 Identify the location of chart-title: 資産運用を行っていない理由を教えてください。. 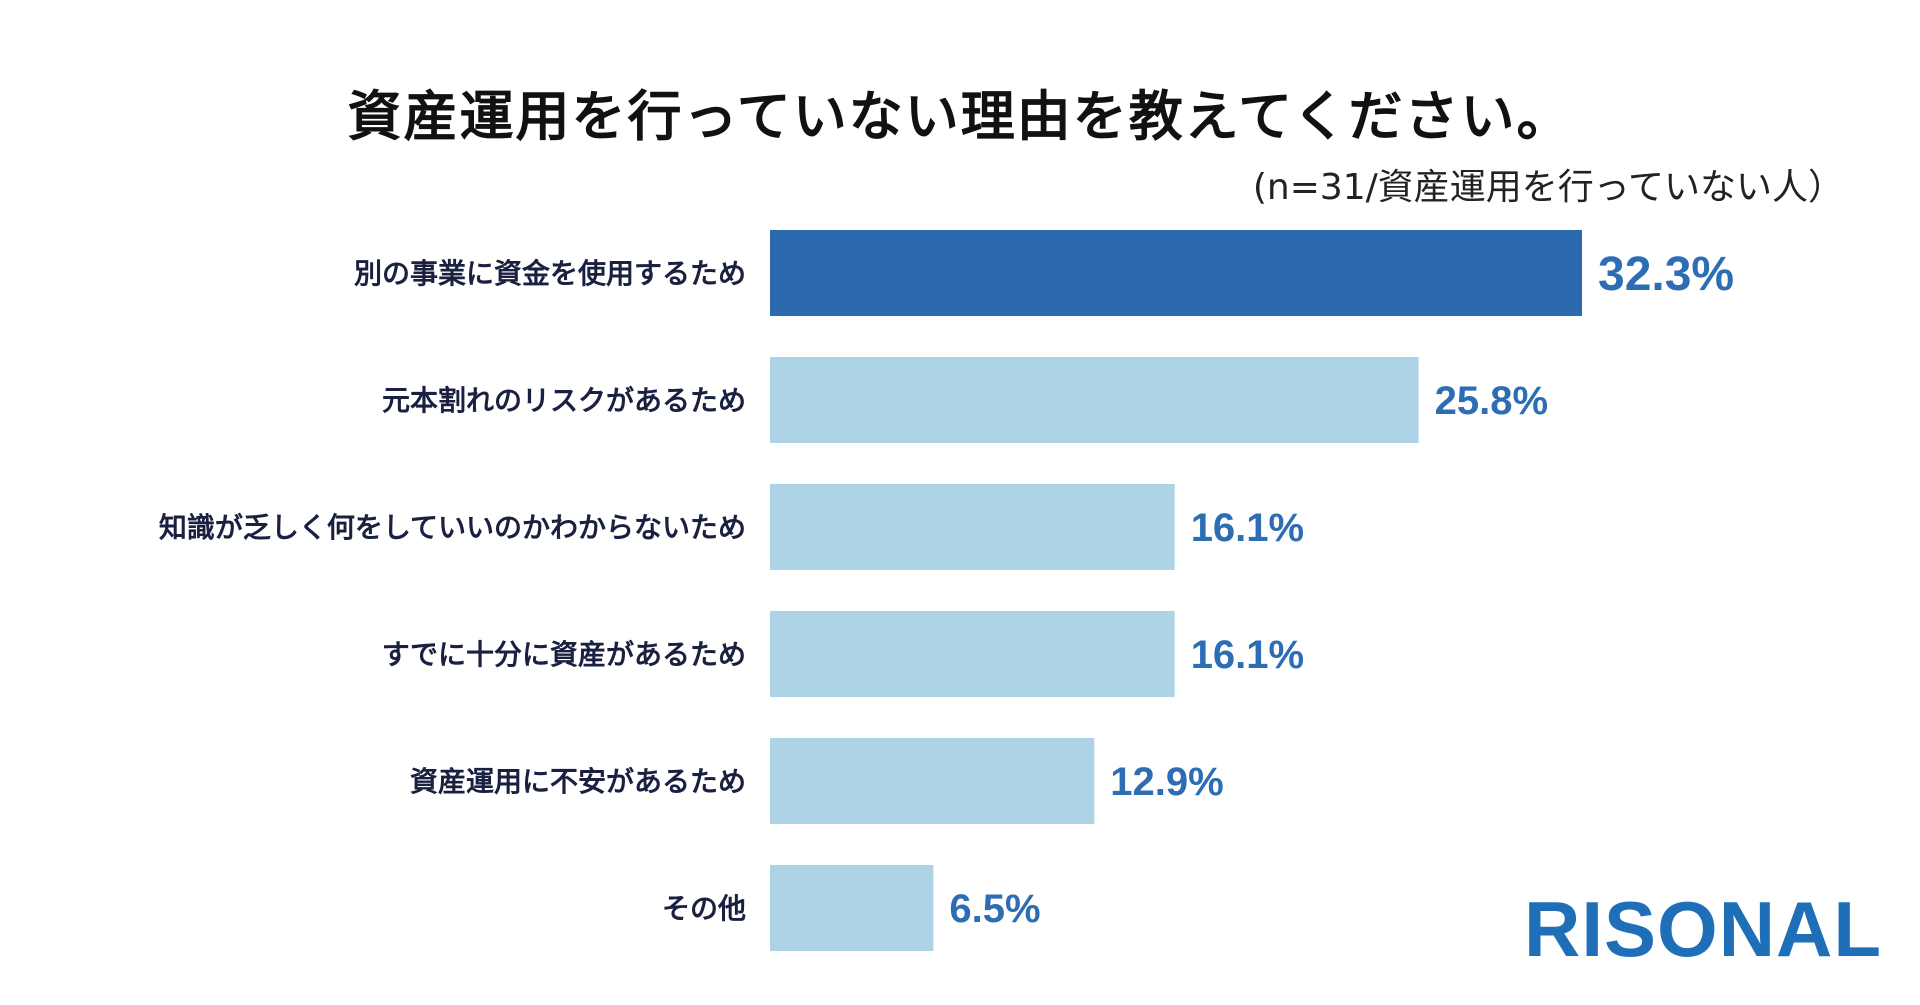
(960, 116).